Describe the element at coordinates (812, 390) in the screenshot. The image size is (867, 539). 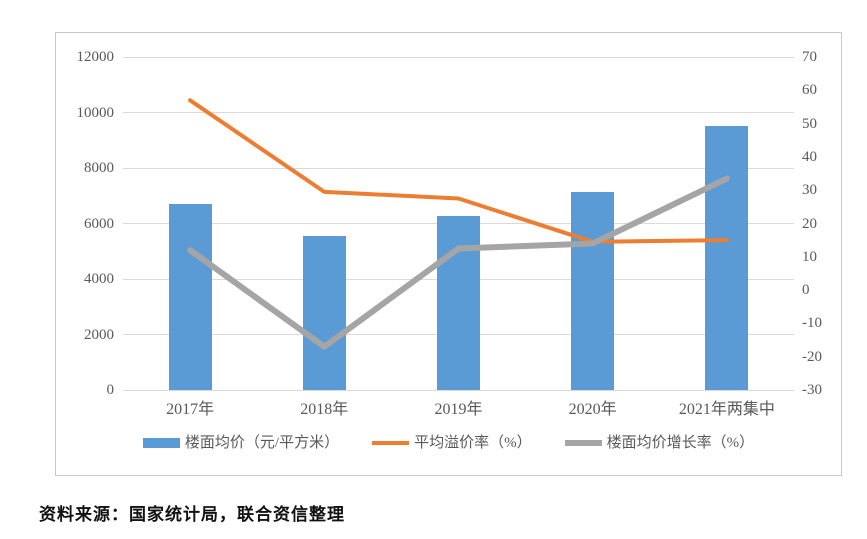
I see `right-axis-tick: -30` at that location.